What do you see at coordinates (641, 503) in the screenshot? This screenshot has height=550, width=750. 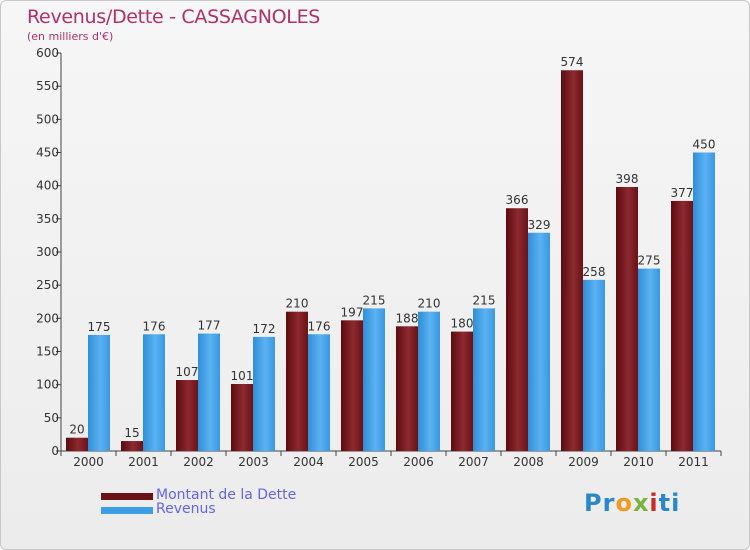 I see `logo-part: x` at bounding box center [641, 503].